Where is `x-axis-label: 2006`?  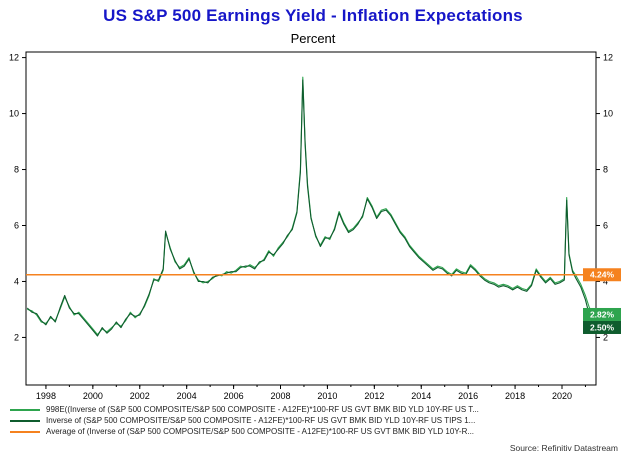 x-axis-label: 2006 is located at coordinates (234, 396).